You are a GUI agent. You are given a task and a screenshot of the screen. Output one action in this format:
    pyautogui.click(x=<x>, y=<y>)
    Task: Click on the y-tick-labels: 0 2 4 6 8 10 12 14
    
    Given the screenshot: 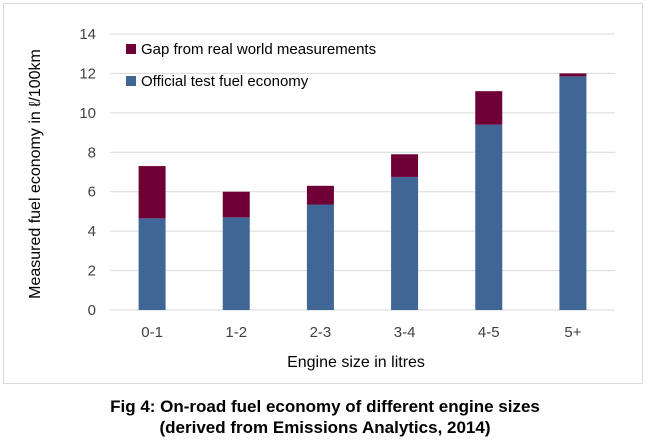 What is the action you would take?
    pyautogui.click(x=87, y=172)
    